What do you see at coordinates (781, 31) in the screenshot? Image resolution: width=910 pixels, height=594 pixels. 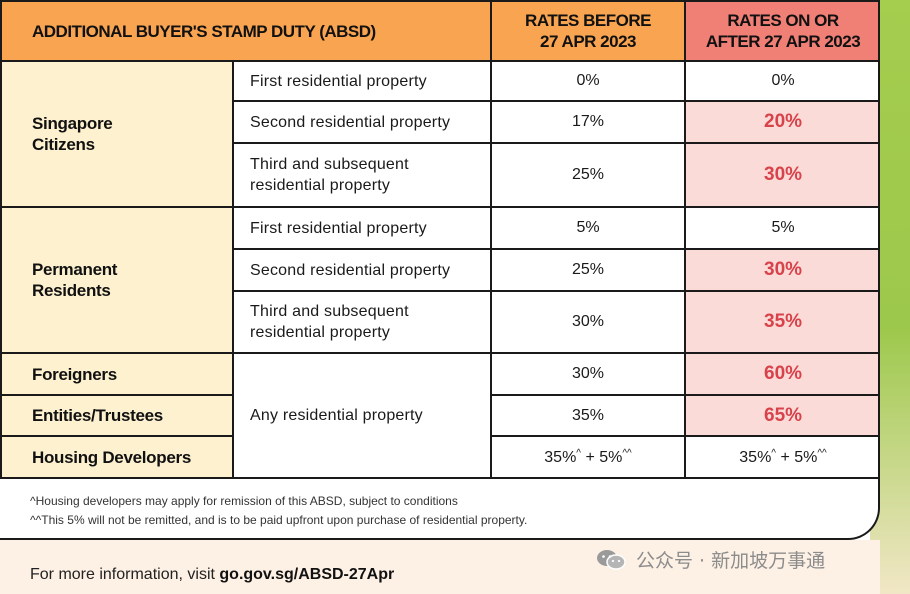 I see `column-header-after: RATES ON OR AFTER 27 APR 2023` at bounding box center [781, 31].